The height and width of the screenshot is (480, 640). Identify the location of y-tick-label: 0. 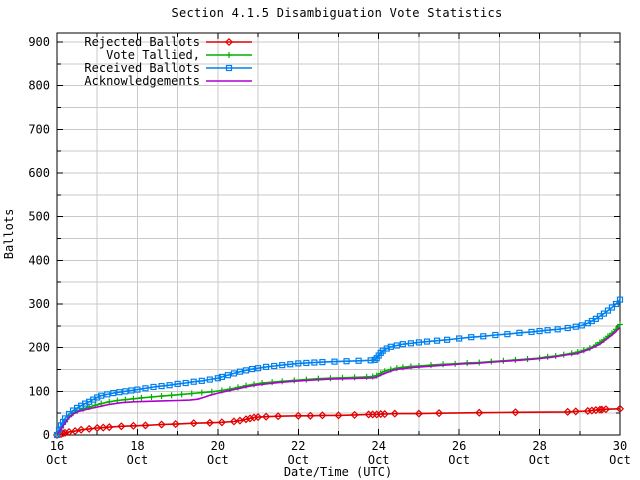
(46, 435).